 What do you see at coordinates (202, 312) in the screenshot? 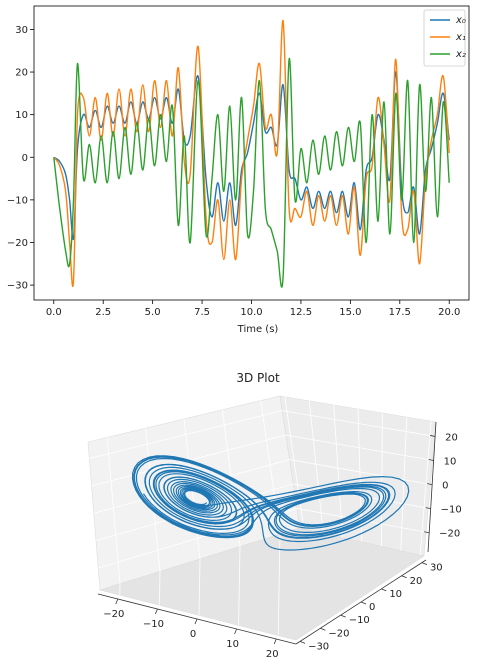
I see `x-tick-label: 7.5` at bounding box center [202, 312].